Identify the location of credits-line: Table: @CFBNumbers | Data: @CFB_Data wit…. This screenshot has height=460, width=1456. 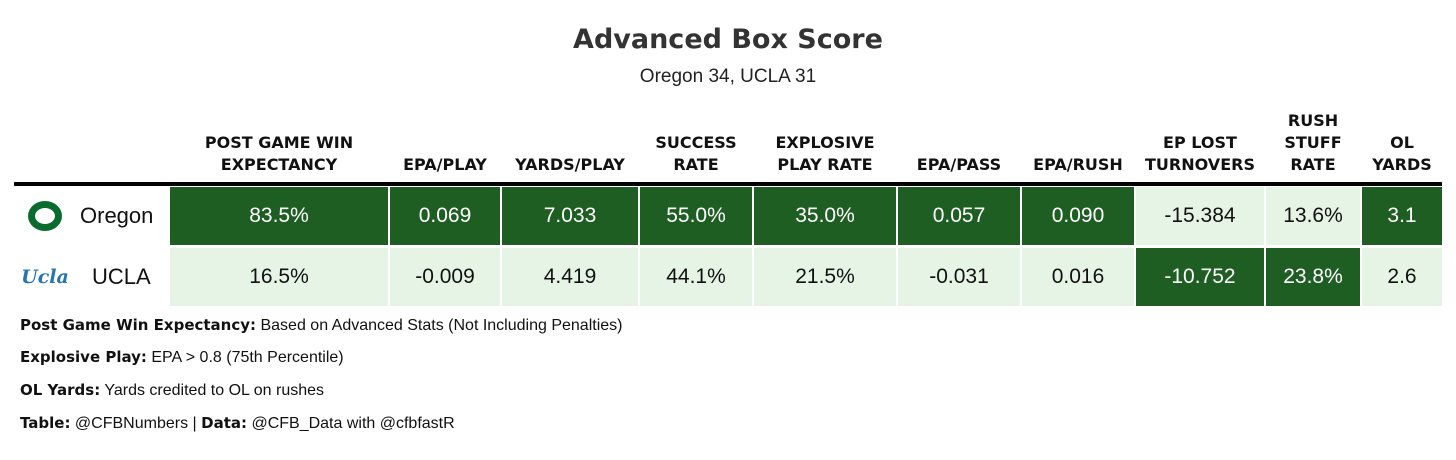
(237, 423).